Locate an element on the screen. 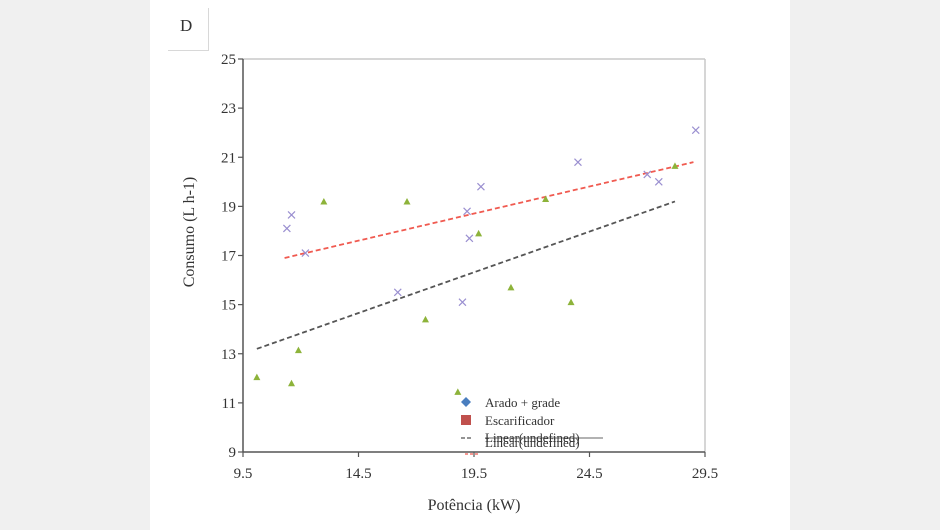 The width and height of the screenshot is (940, 530). x-axis-title: Potência (kW) is located at coordinates (474, 505).